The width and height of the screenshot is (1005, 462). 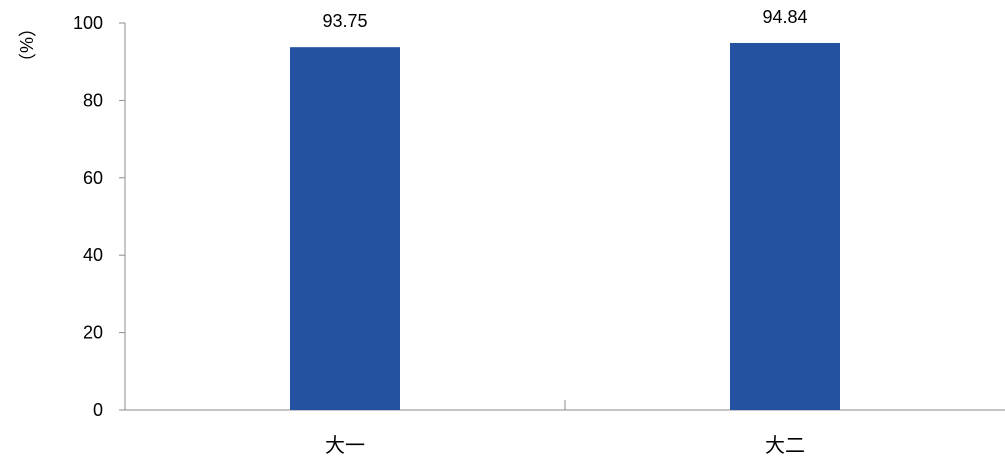 What do you see at coordinates (93, 333) in the screenshot?
I see `y-tick-label: 20` at bounding box center [93, 333].